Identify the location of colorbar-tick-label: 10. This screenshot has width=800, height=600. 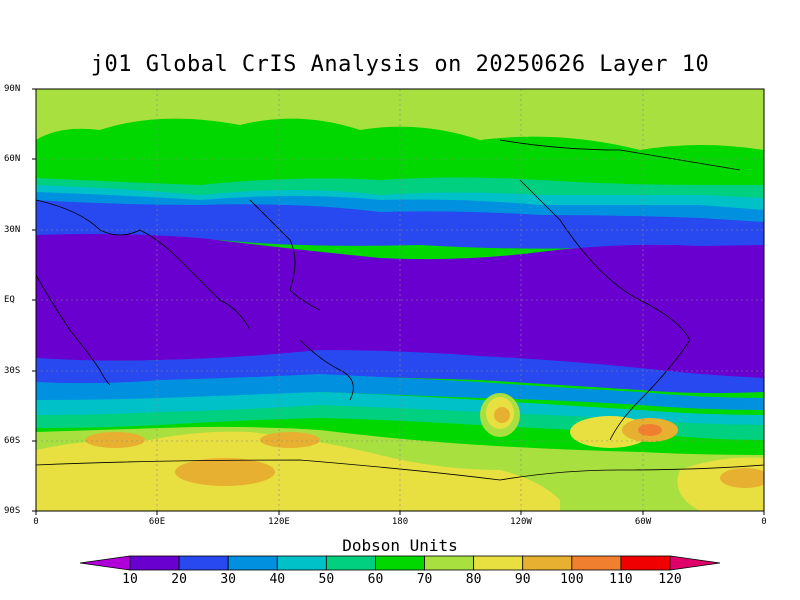
(130, 579).